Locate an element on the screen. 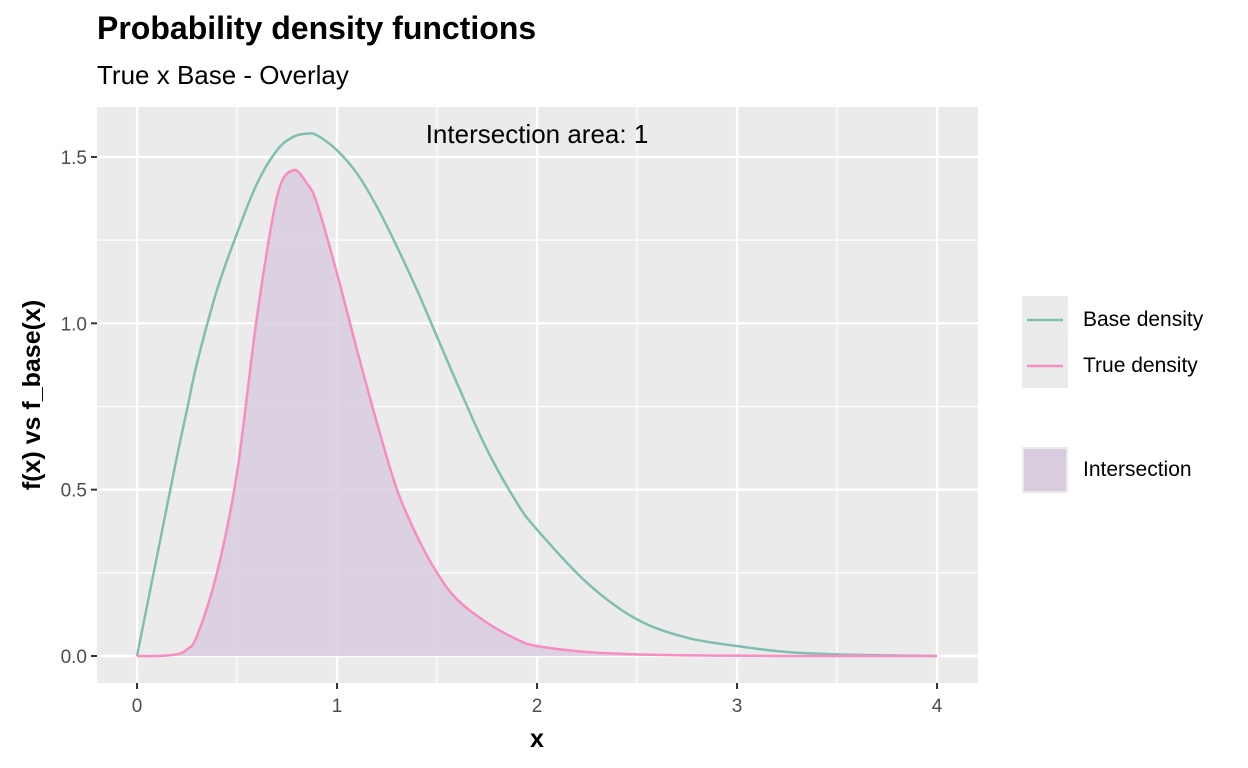 This screenshot has width=1248, height=768. x-tick-label: 1 is located at coordinates (337, 706).